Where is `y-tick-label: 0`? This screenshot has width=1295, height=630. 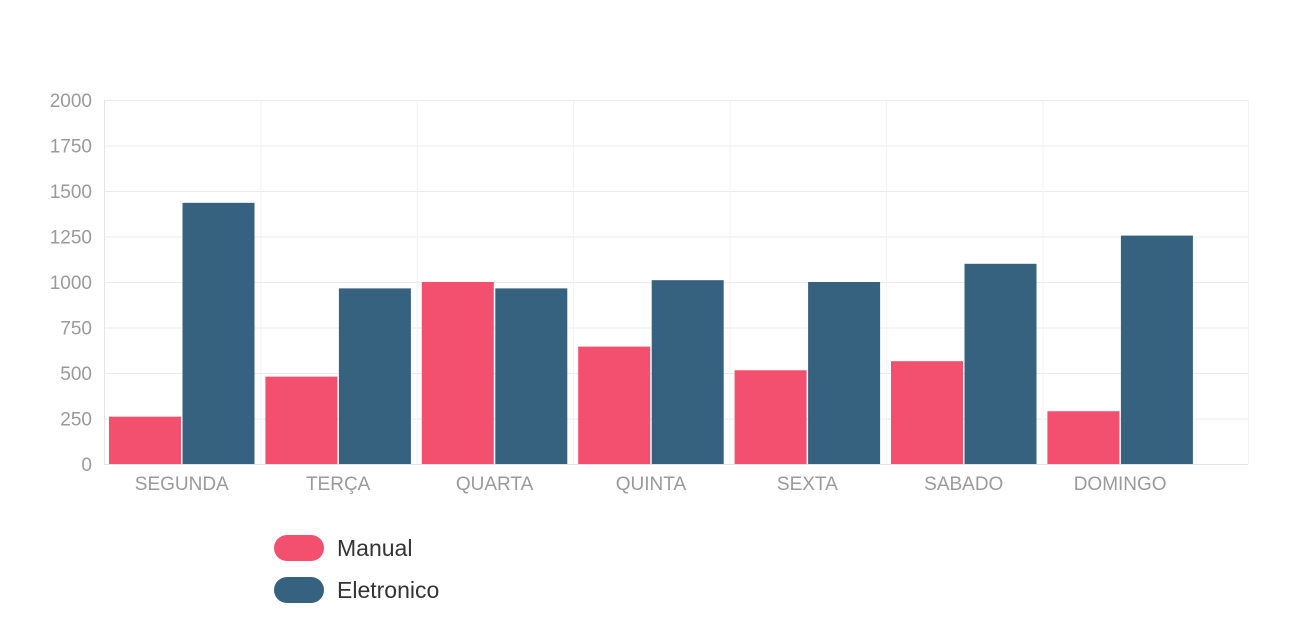 y-tick-label: 0 is located at coordinates (86, 465).